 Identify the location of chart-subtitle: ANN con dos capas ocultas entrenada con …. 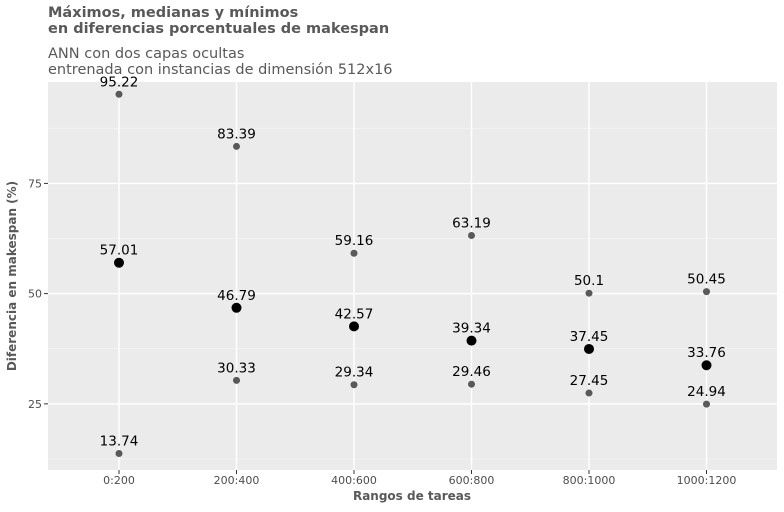
(220, 62).